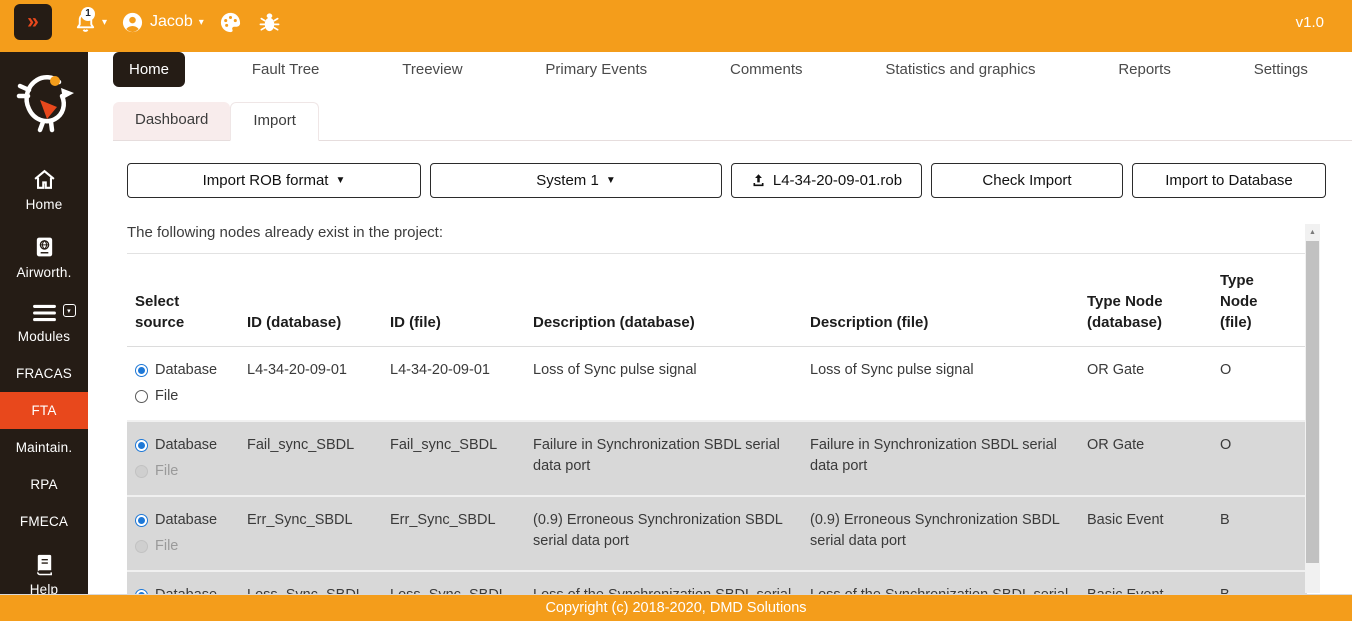  Describe the element at coordinates (1225, 520) in the screenshot. I see `type-node-file-cell: B` at that location.